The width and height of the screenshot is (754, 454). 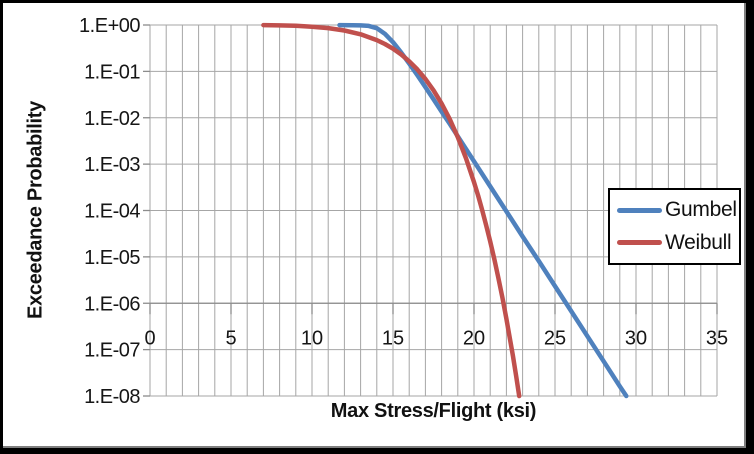 What do you see at coordinates (393, 338) in the screenshot?
I see `x-tick-label: 15` at bounding box center [393, 338].